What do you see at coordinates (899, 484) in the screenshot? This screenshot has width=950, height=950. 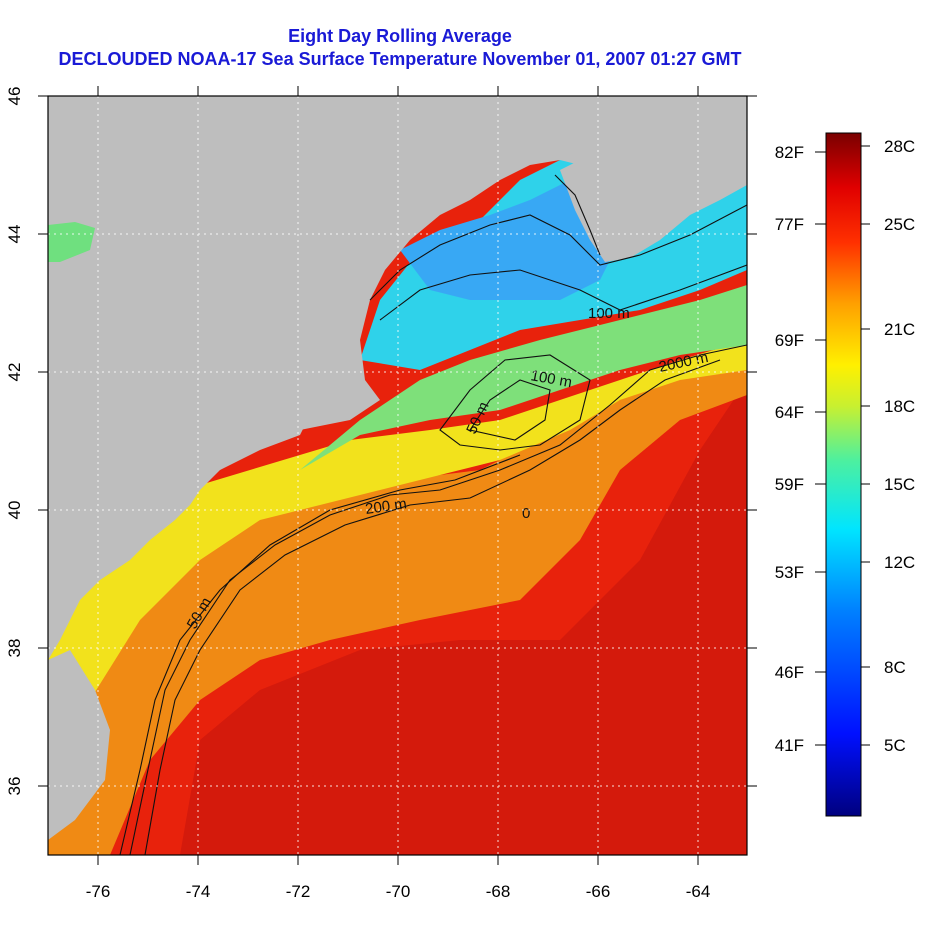 I see `colorbar-celsius-label: 15C` at bounding box center [899, 484].